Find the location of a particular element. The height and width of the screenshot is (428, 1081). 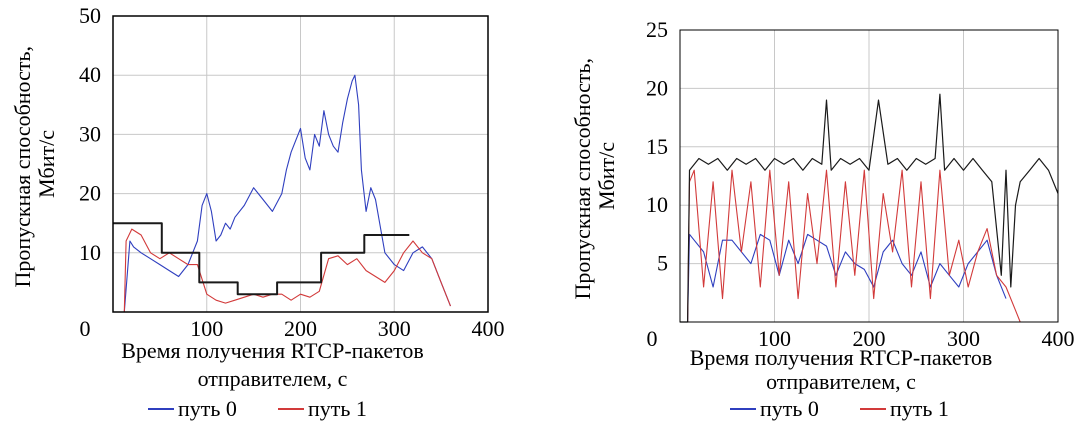

y-tick-label: 50 is located at coordinates (90, 15).